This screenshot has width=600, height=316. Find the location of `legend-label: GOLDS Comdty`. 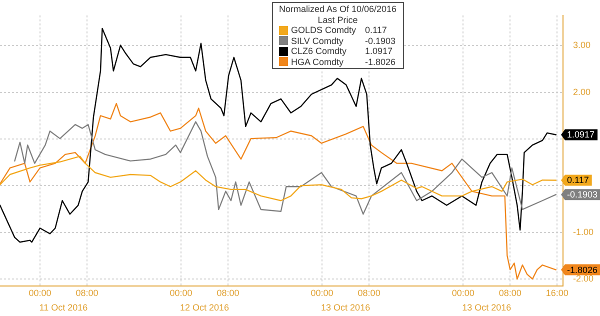

legend-label: GOLDS Comdty is located at coordinates (324, 30).